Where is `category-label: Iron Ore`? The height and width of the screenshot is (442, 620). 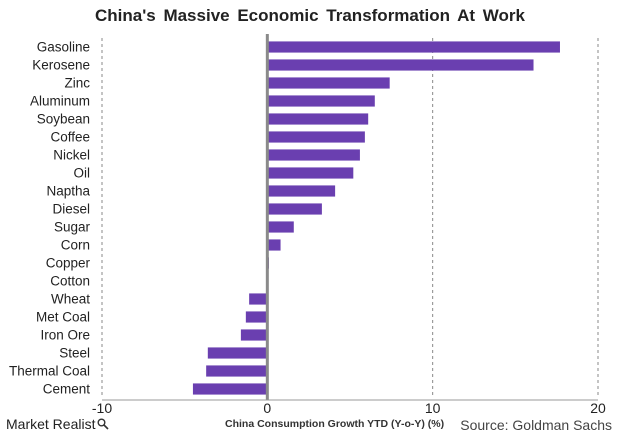 category-label: Iron Ore is located at coordinates (65, 335).